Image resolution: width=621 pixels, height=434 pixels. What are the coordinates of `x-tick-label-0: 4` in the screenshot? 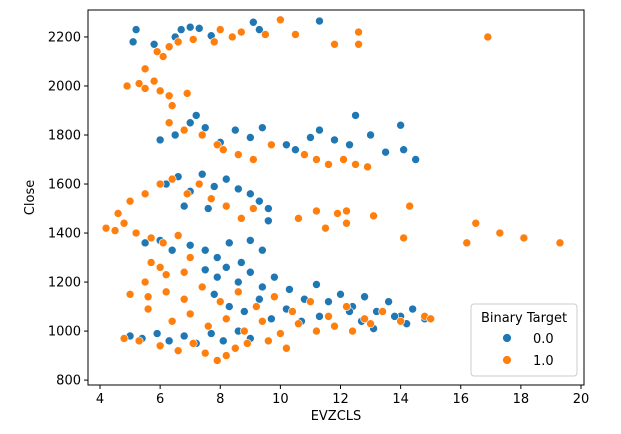 It's located at (100, 399).